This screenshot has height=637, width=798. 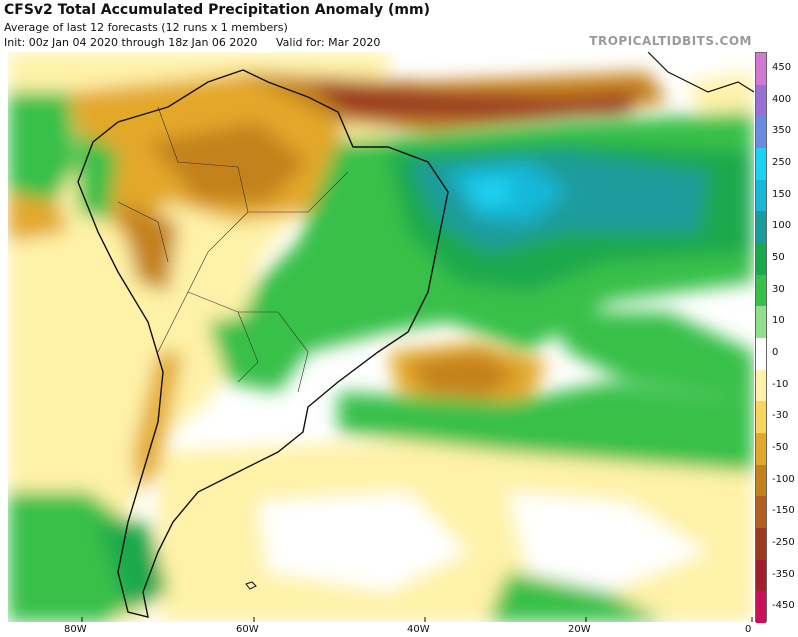 I want to click on valid-time-text: Valid for: Mar 2020, so click(x=328, y=42).